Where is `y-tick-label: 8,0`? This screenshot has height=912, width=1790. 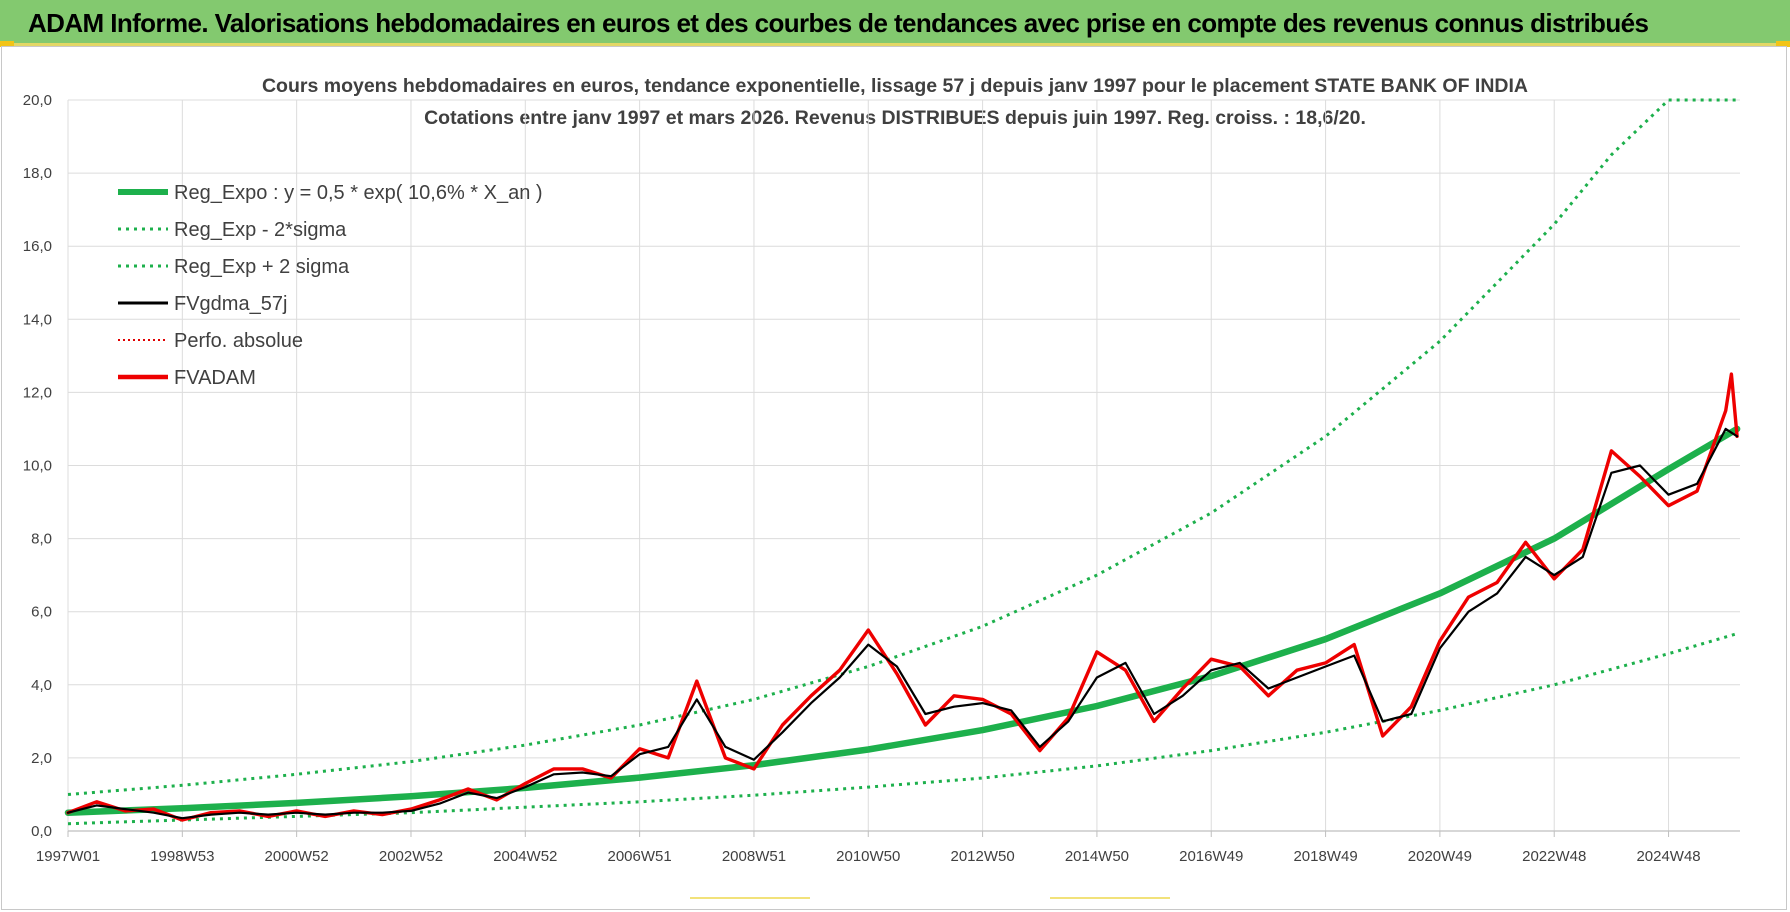
y-tick-label: 8,0 is located at coordinates (41, 539).